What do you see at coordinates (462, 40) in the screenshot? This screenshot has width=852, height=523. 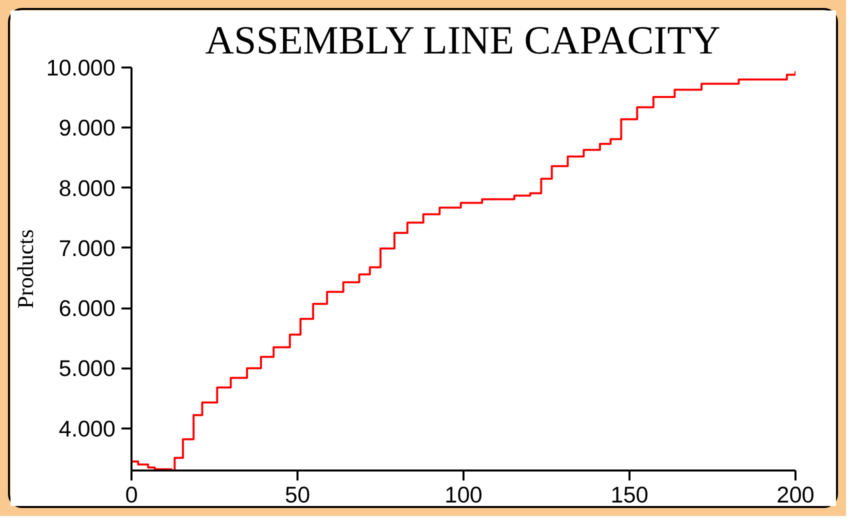 I see `chart-title: ASSEMBLY LINE CAPACITY` at bounding box center [462, 40].